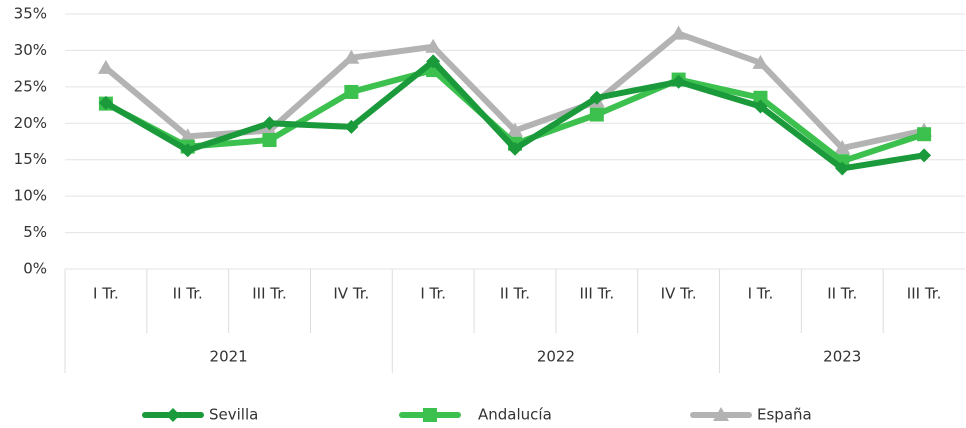  I want to click on legend-label: España, so click(784, 415).